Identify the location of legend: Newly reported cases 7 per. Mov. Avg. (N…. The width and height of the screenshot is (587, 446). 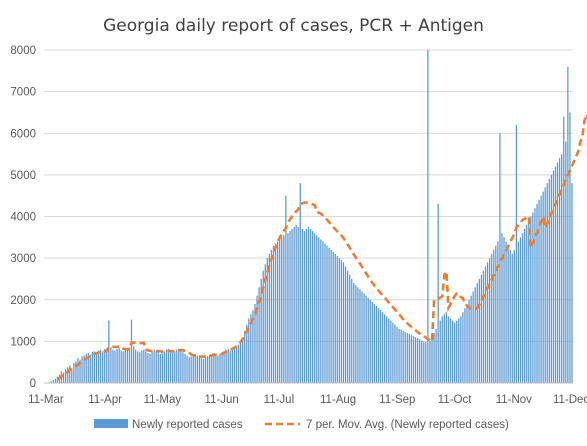
(301, 425).